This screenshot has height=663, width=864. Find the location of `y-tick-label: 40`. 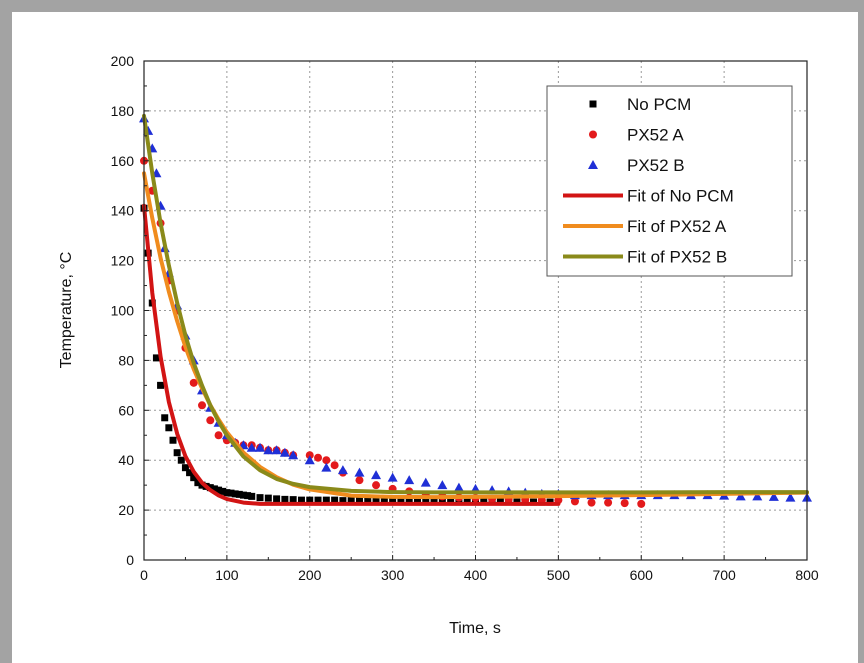

y-tick-label: 40 is located at coordinates (126, 460).